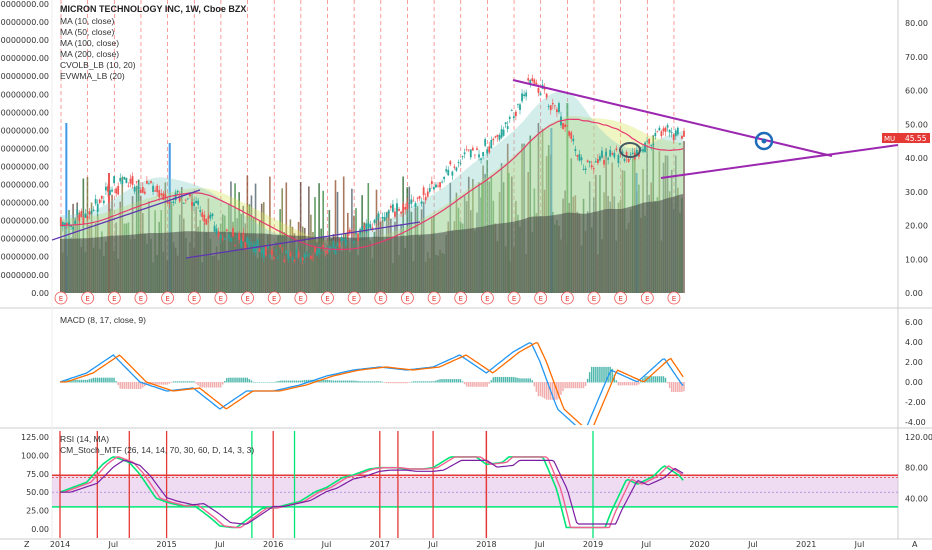 Image resolution: width=932 pixels, height=550 pixels. What do you see at coordinates (372, 243) in the screenshot?
I see `ma-cloud-dark` at bounding box center [372, 243].